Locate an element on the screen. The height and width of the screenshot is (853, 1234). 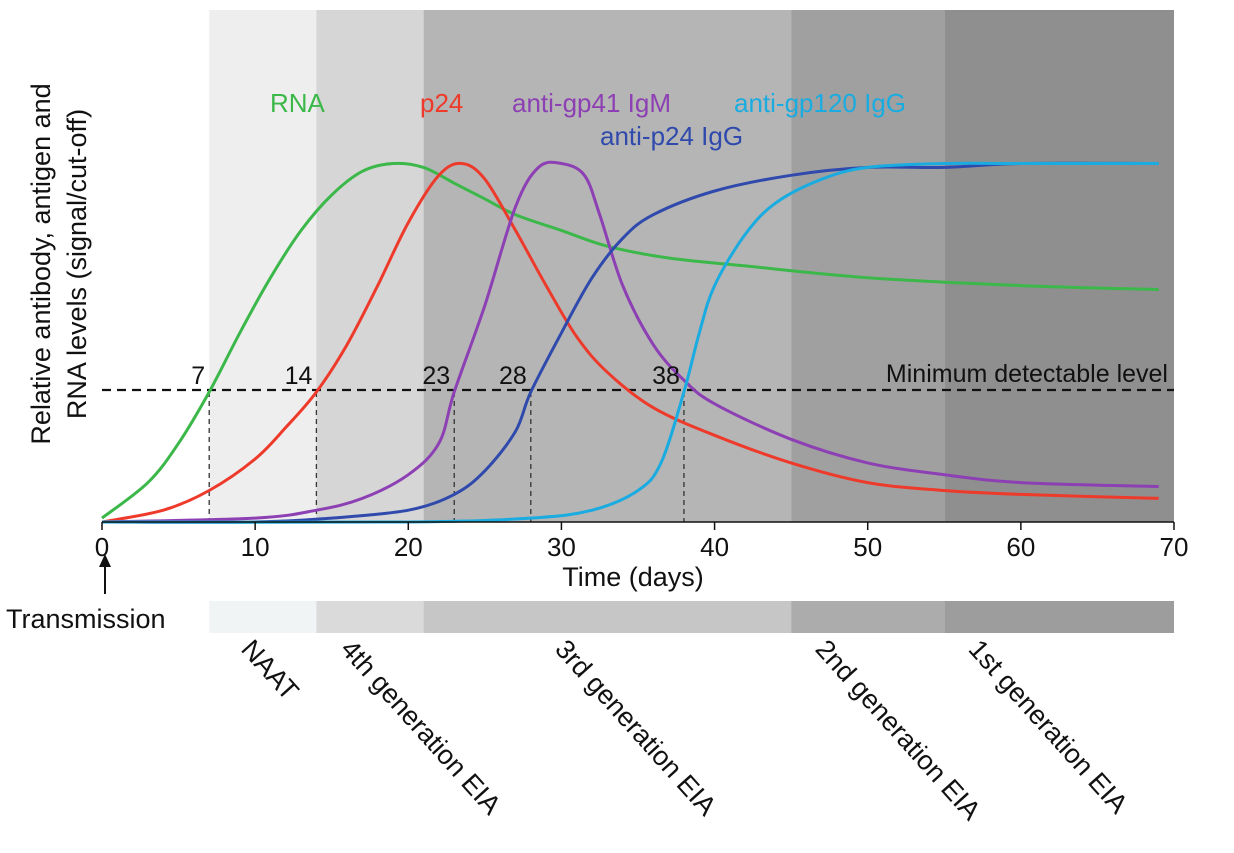
y-axis-title-line1: Relative antibody, antigen and is located at coordinates (41, 263).